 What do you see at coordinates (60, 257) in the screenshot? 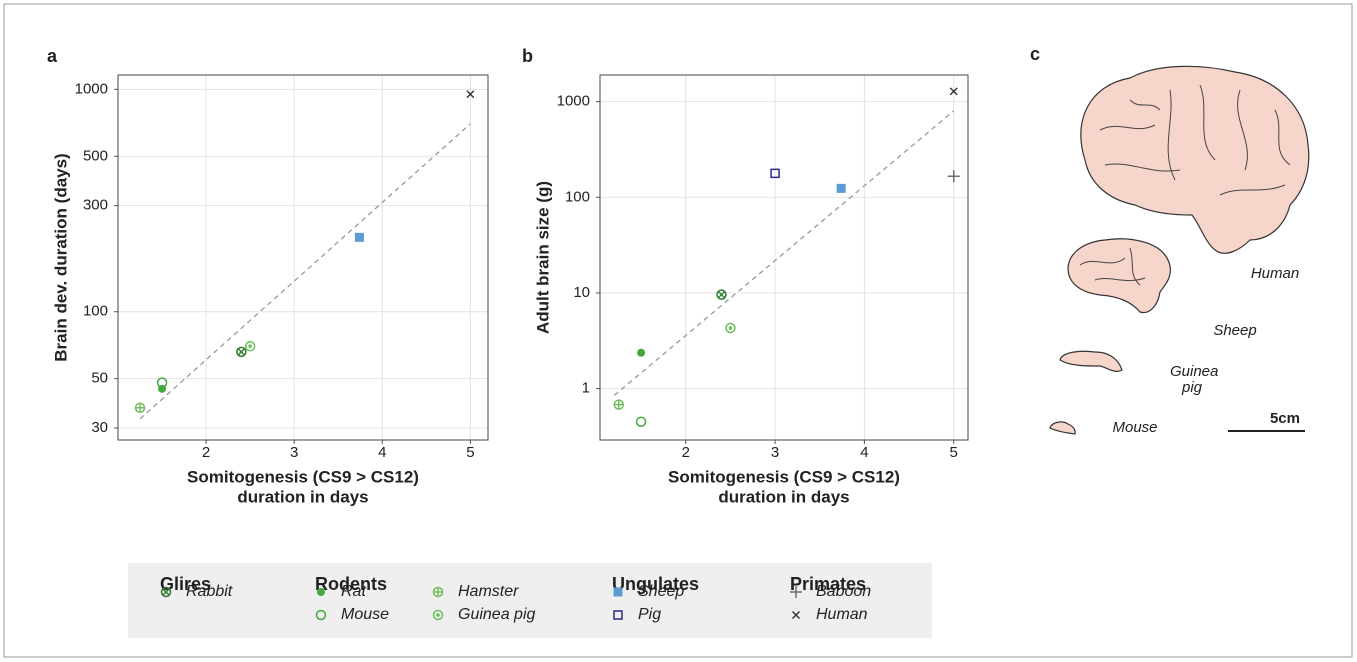
I see `y-axis-label: Brain dev. duration (days)` at bounding box center [60, 257].